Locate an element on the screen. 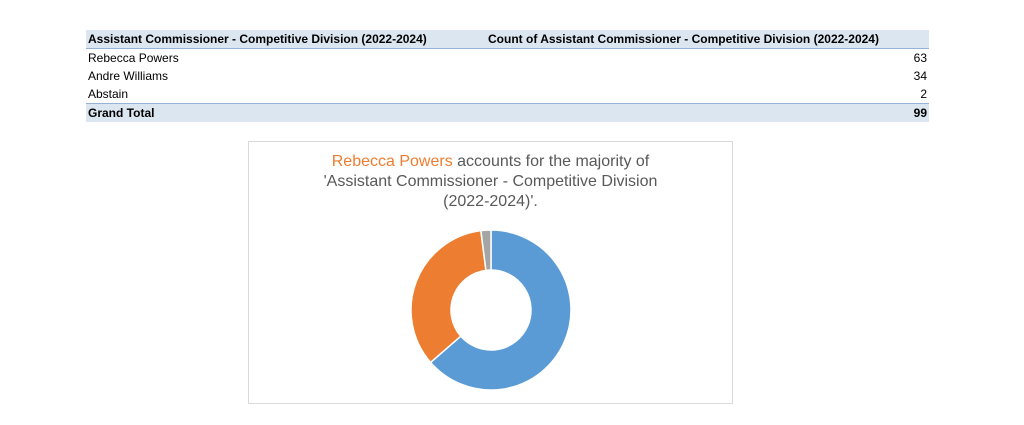 The image size is (1024, 425). chart-title-rest: accounts for the majority of is located at coordinates (551, 161).